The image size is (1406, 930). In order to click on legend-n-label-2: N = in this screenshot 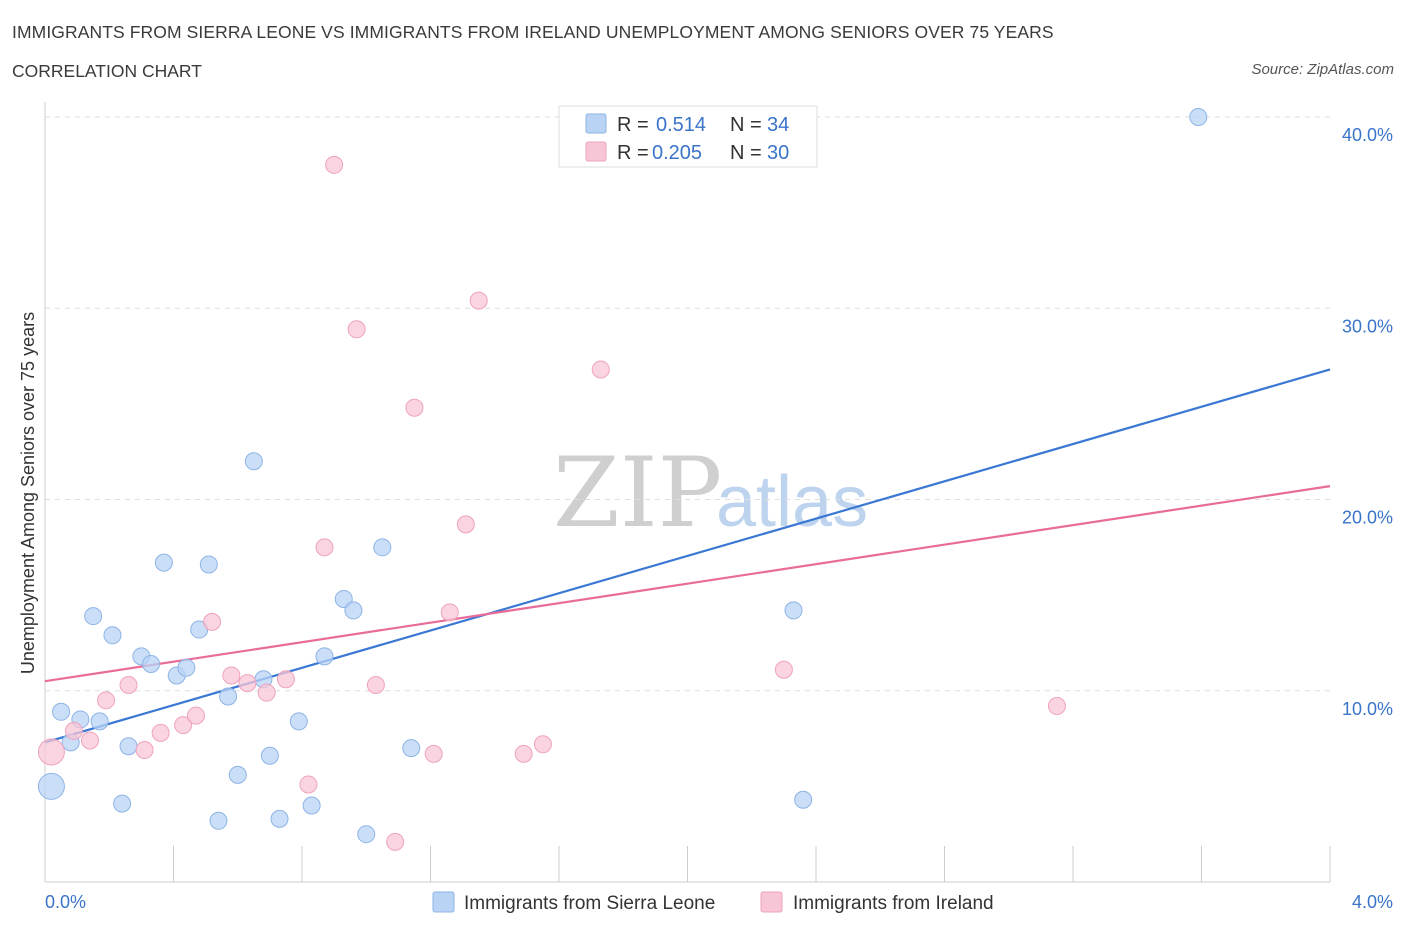, I will do `click(746, 153)`.